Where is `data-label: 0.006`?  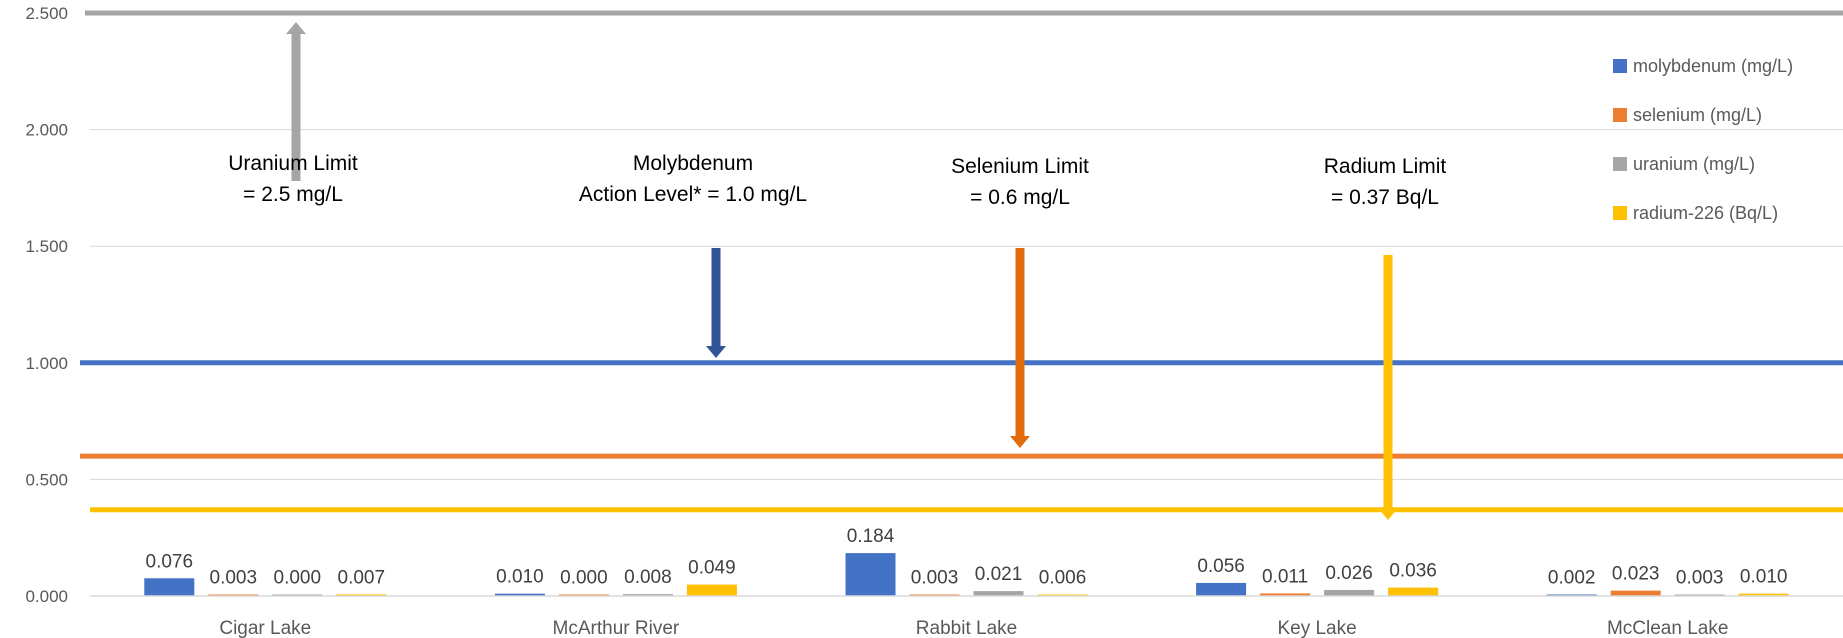
data-label: 0.006 is located at coordinates (1063, 578).